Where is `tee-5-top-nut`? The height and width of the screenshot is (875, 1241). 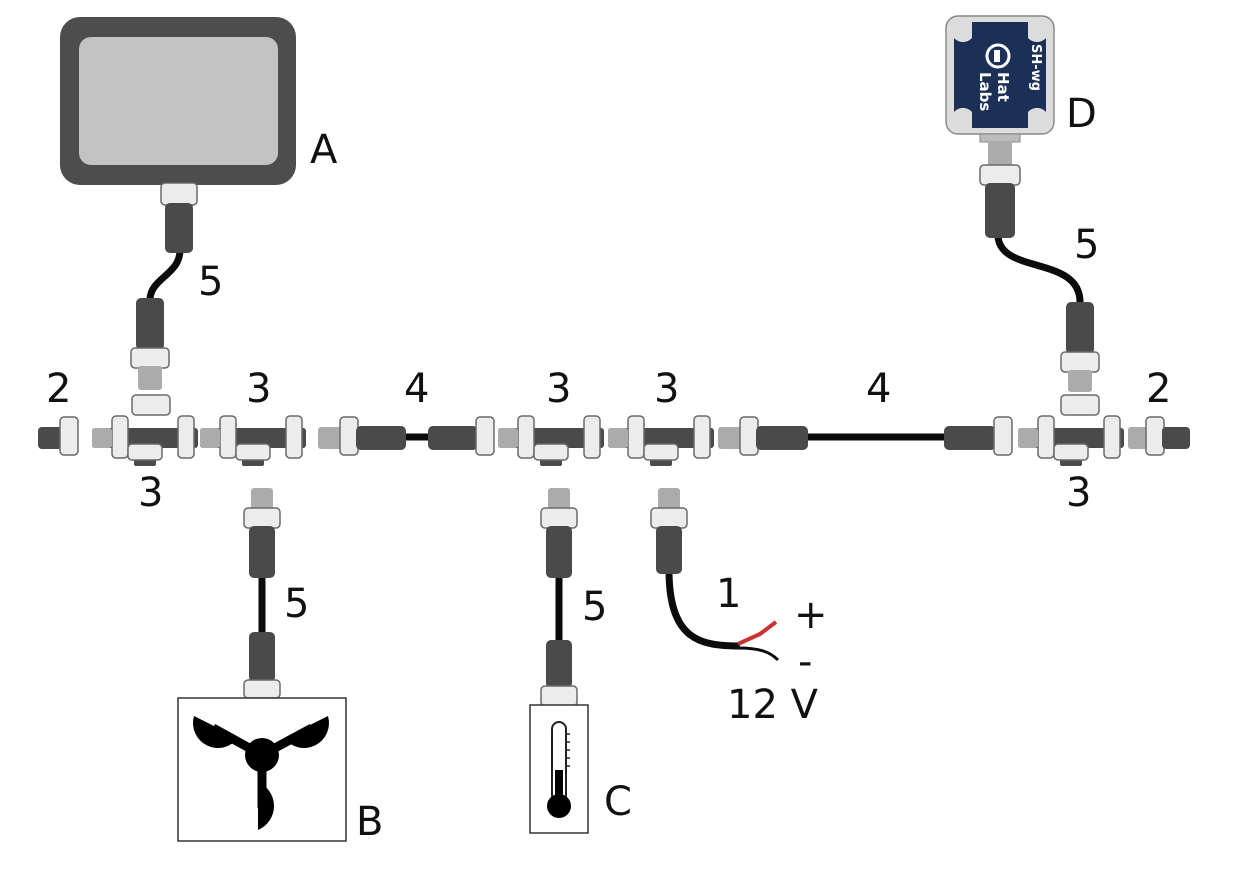
tee-5-top-nut is located at coordinates (1080, 405).